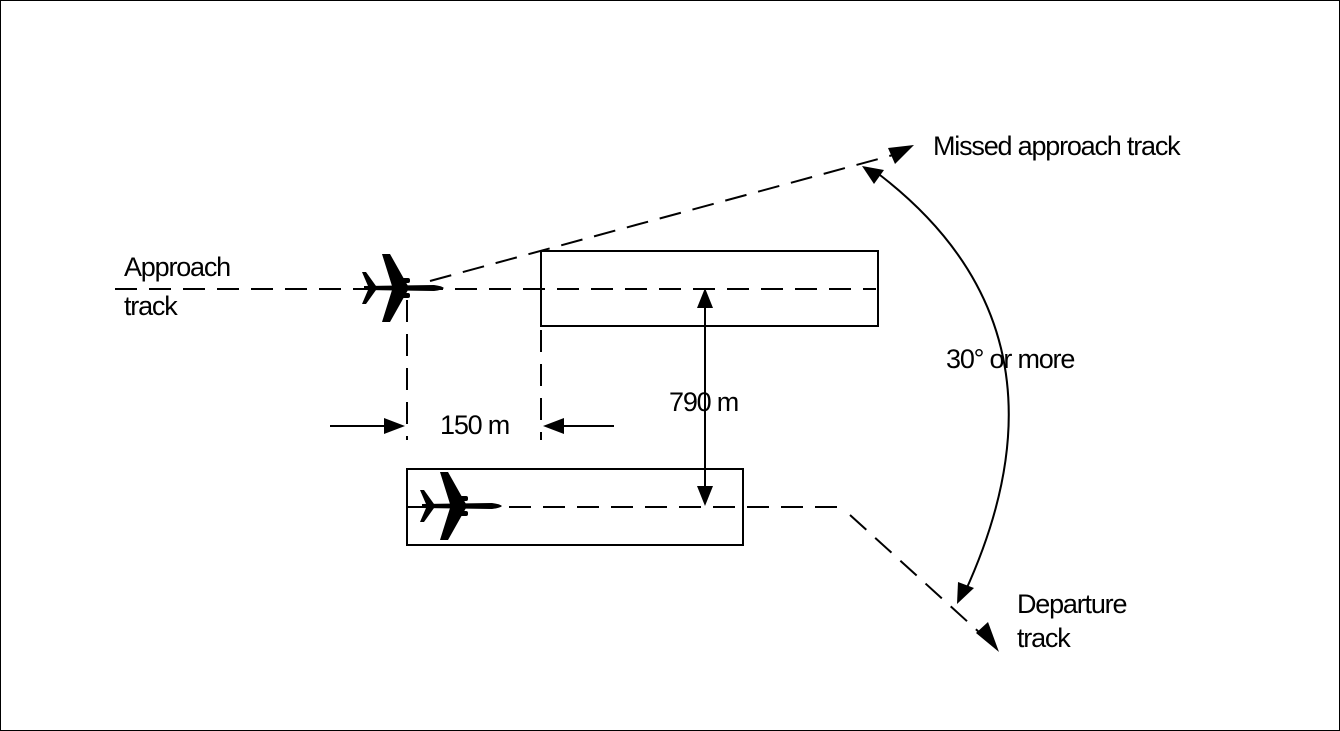 The height and width of the screenshot is (731, 1340). Describe the element at coordinates (987, 637) in the screenshot. I see `departure-arrowhead` at that location.